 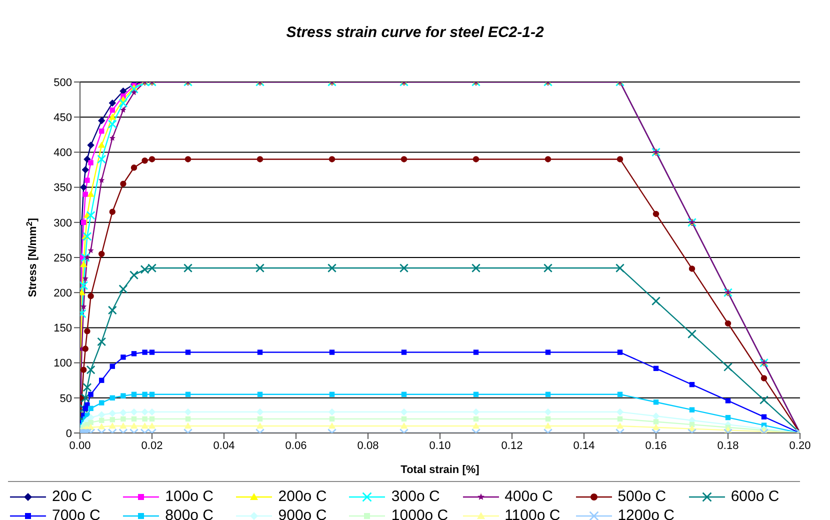 What do you see at coordinates (656, 446) in the screenshot?
I see `x-tick-label: 0.16` at bounding box center [656, 446].